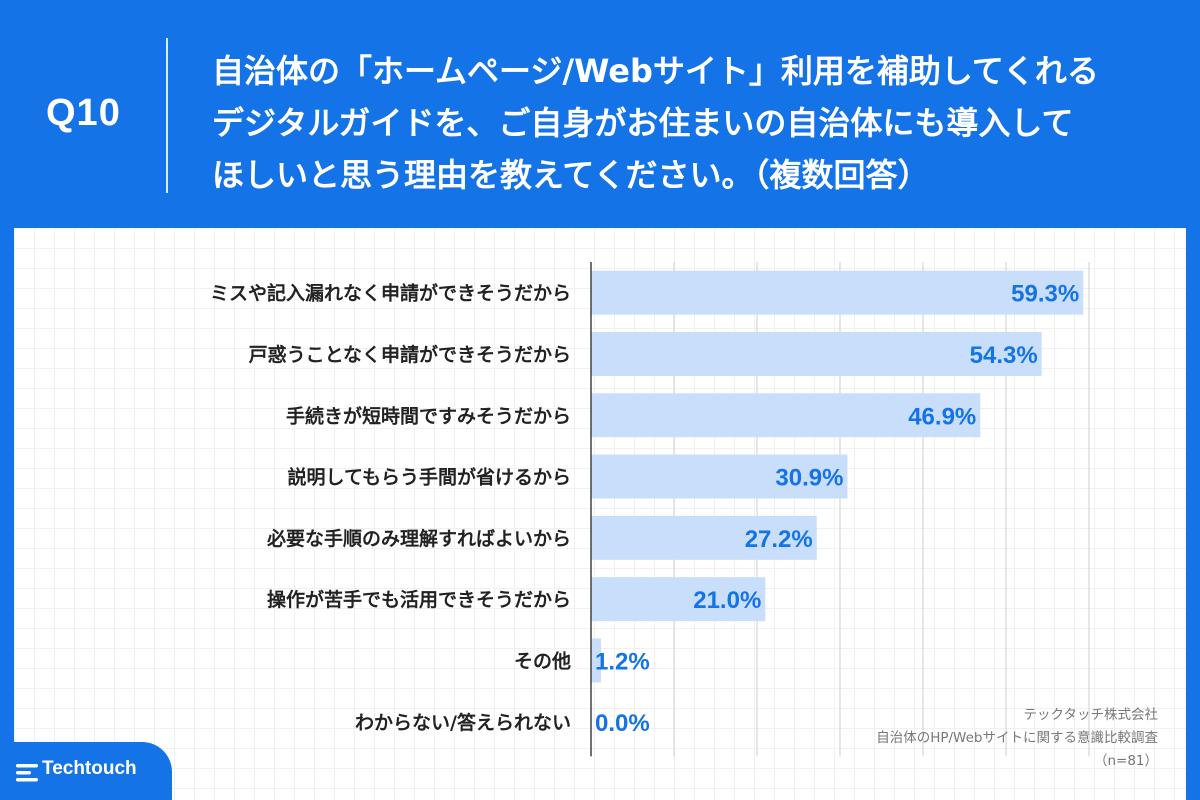 Image resolution: width=1200 pixels, height=800 pixels. Describe the element at coordinates (1004, 355) in the screenshot. I see `value-label: 54.3%` at that location.